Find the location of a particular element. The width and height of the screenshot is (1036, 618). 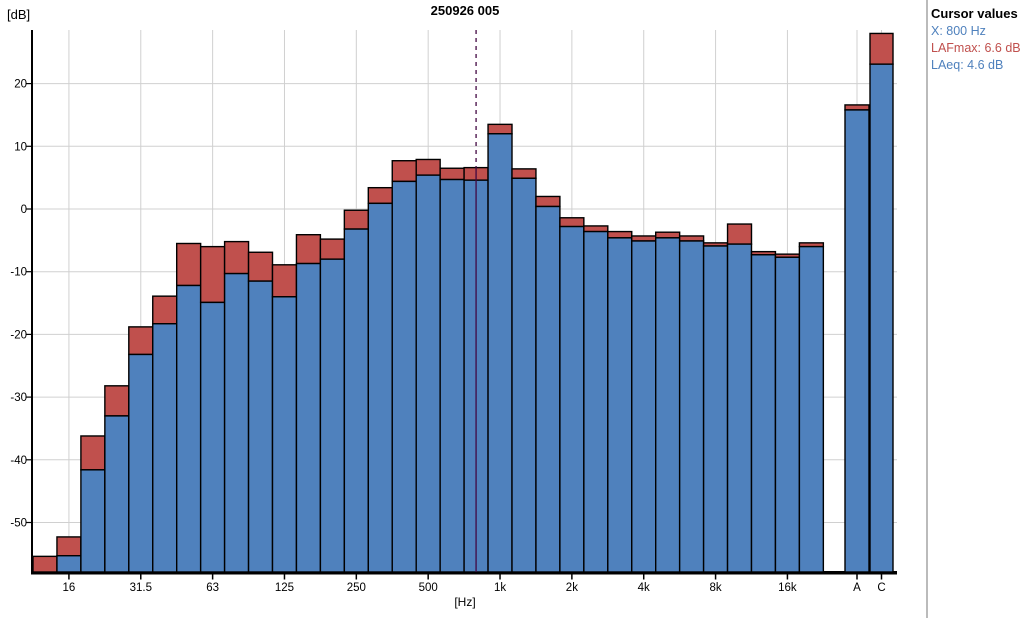

bar-1k-laeq is located at coordinates (500, 353).